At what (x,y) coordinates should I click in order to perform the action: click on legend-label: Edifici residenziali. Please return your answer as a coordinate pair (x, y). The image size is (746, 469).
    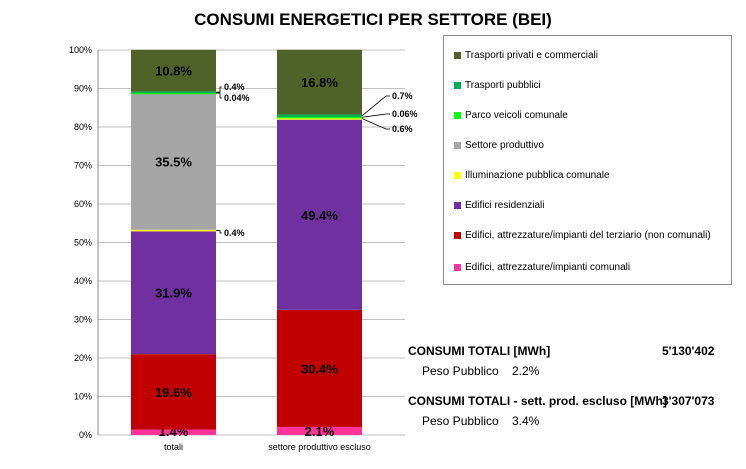
    Looking at the image, I should click on (505, 205).